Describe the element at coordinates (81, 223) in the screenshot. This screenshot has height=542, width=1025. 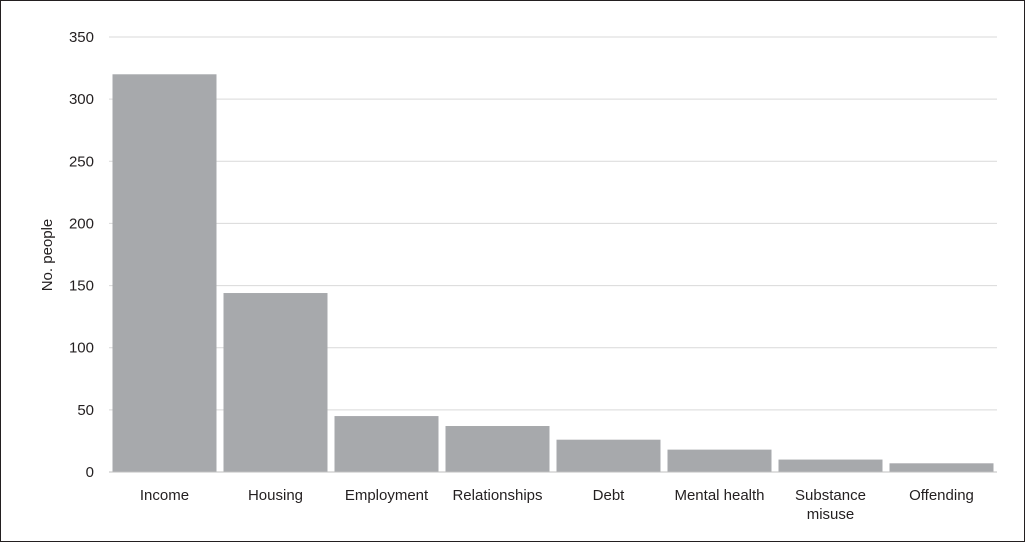
I see `y-tick-label: 200` at that location.